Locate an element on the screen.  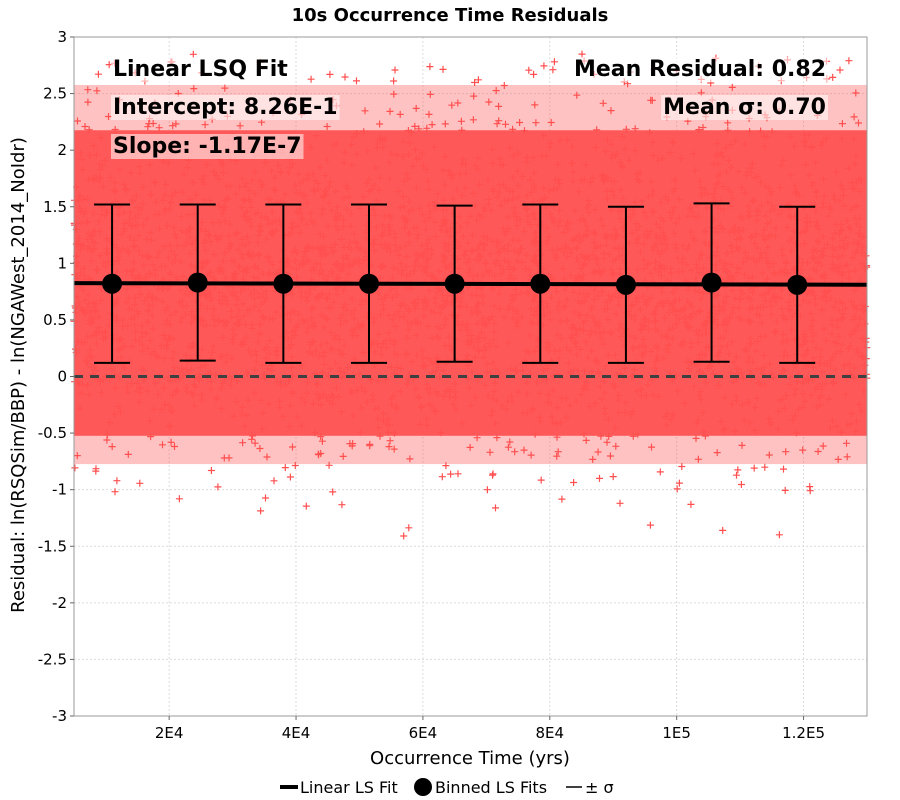
y-tick-label-0: 3 is located at coordinates (62, 37).